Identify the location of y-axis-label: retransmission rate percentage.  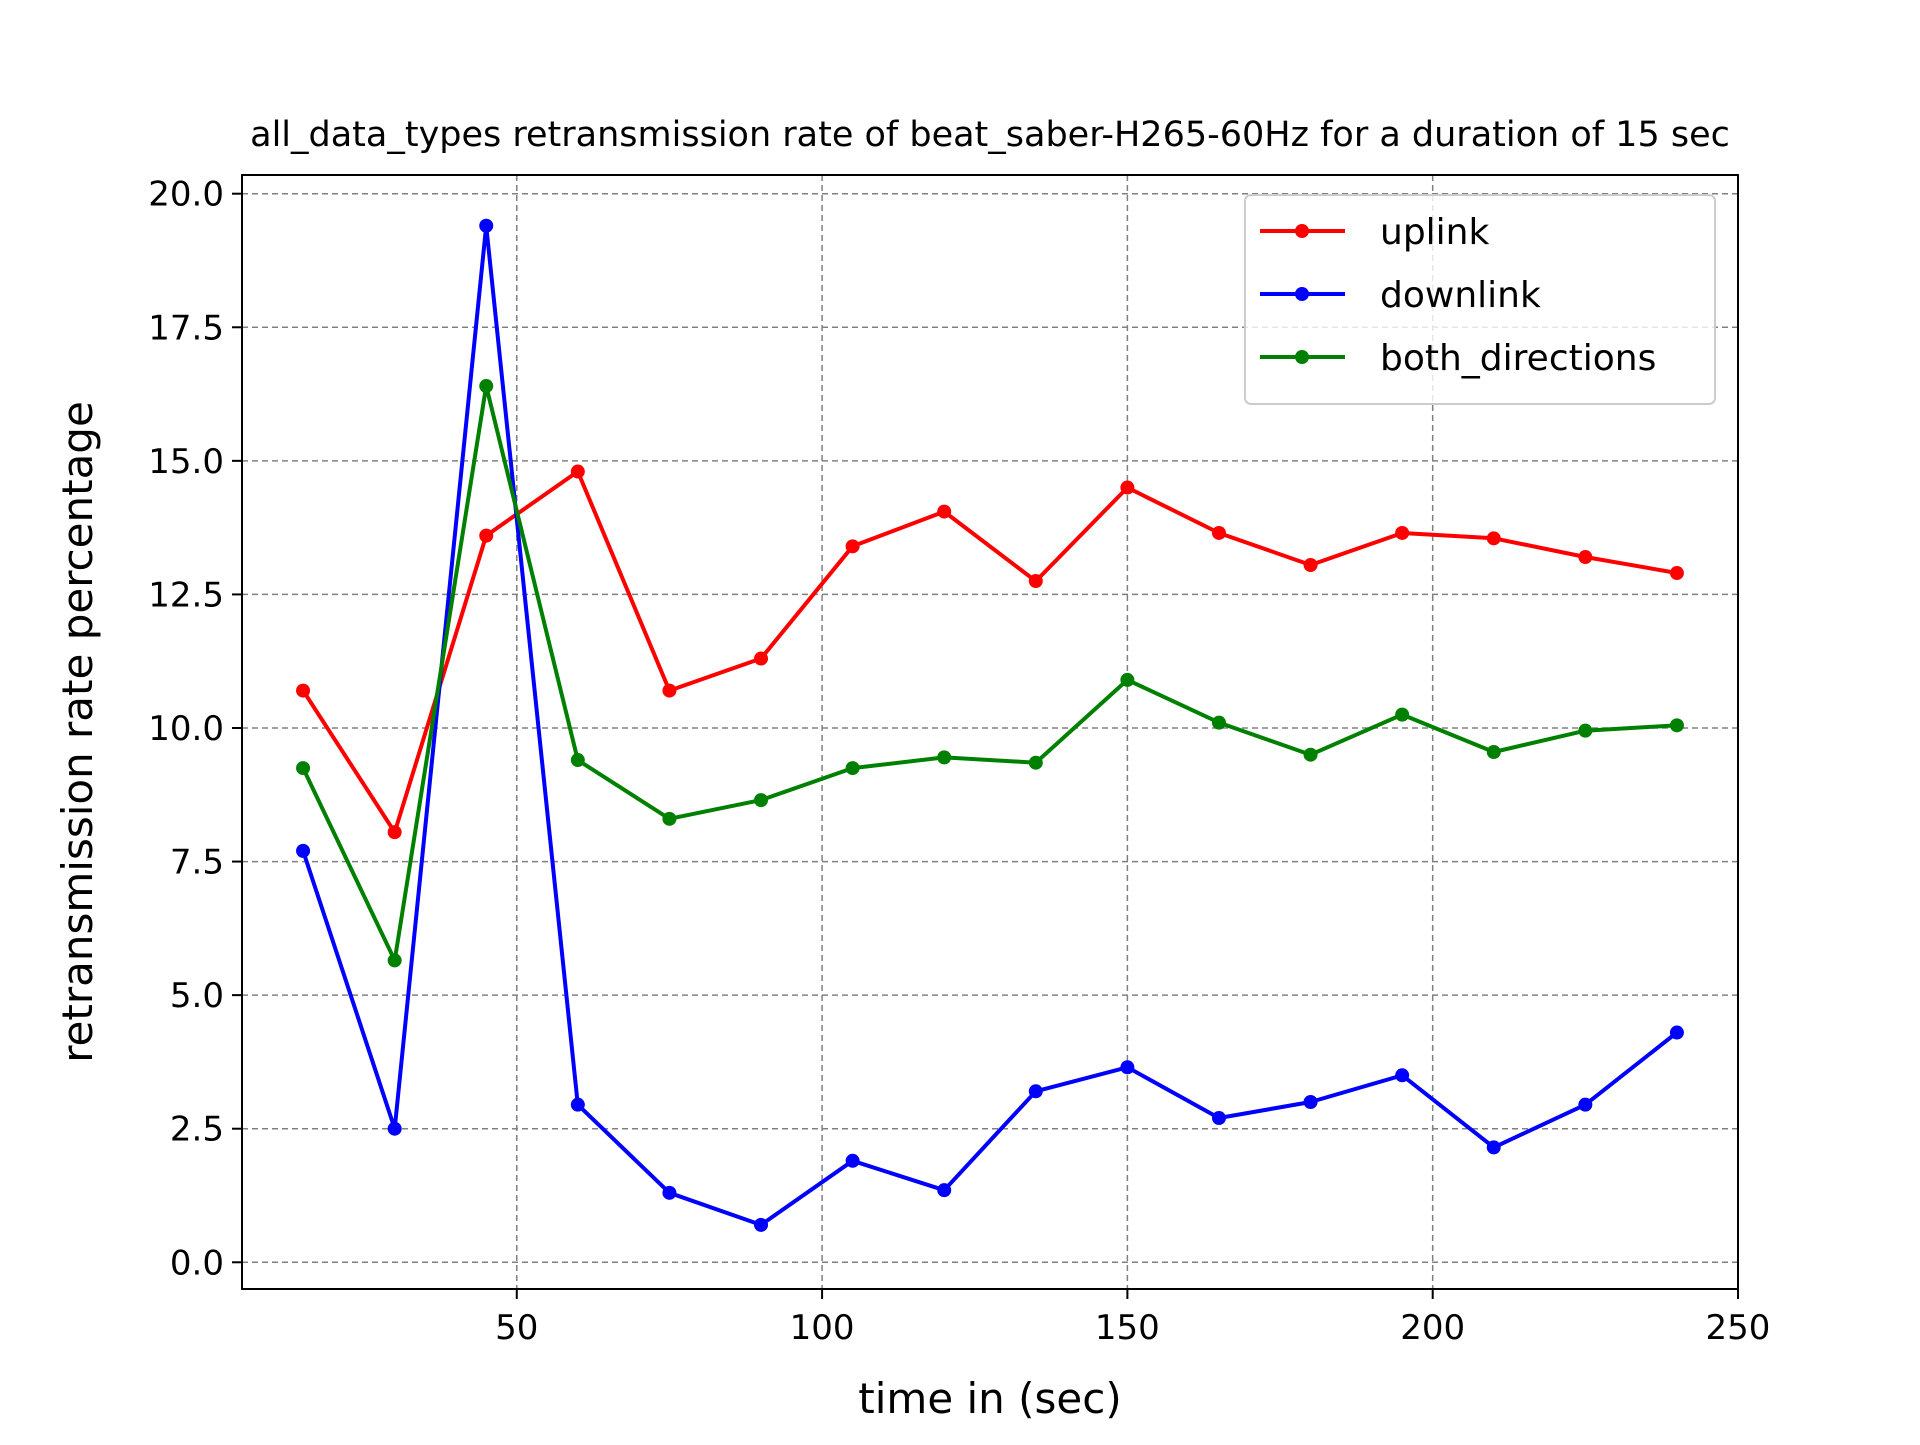
(77, 732).